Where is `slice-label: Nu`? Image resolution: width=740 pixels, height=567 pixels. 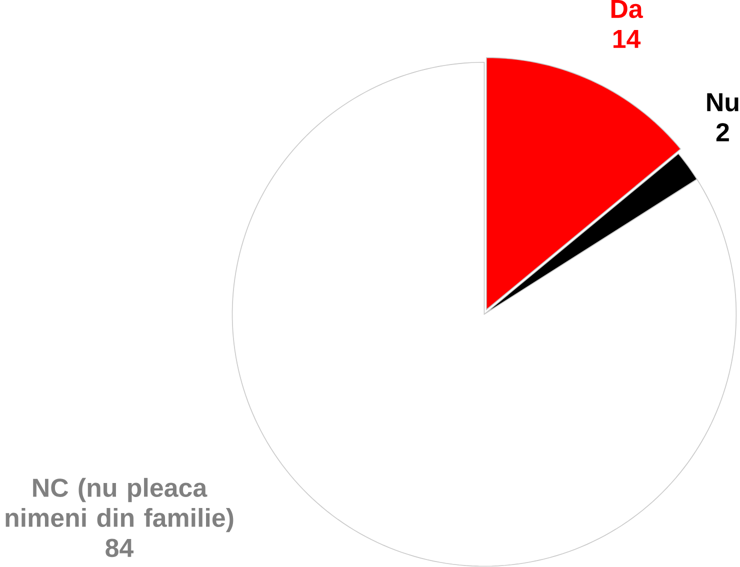 slice-label: Nu is located at coordinates (722, 102).